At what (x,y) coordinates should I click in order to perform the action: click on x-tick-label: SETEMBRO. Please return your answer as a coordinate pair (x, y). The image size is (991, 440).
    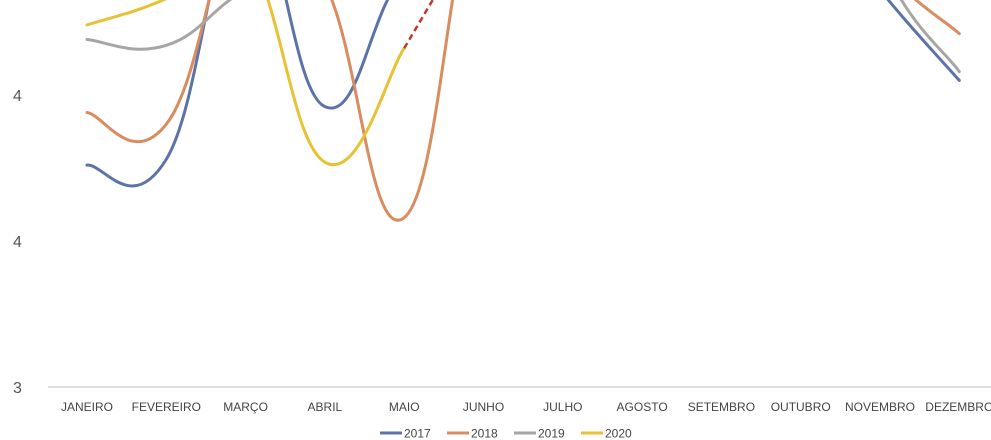
    Looking at the image, I should click on (721, 407).